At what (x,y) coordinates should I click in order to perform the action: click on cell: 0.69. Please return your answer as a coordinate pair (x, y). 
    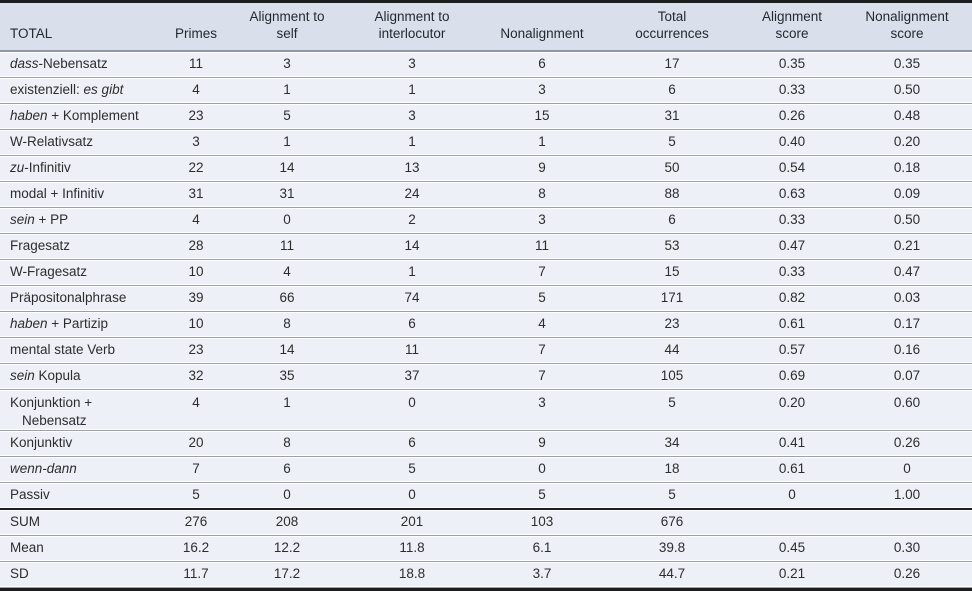
    Looking at the image, I should click on (792, 375).